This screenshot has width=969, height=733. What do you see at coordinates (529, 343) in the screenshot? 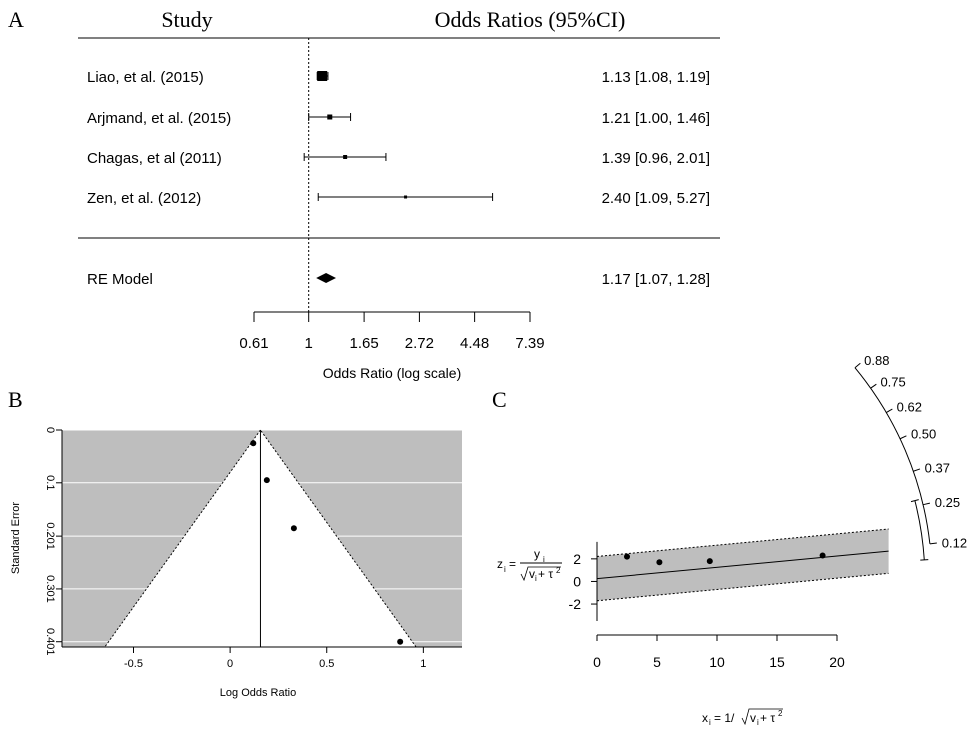
I see `x-tick-label: 7.39` at bounding box center [529, 343].